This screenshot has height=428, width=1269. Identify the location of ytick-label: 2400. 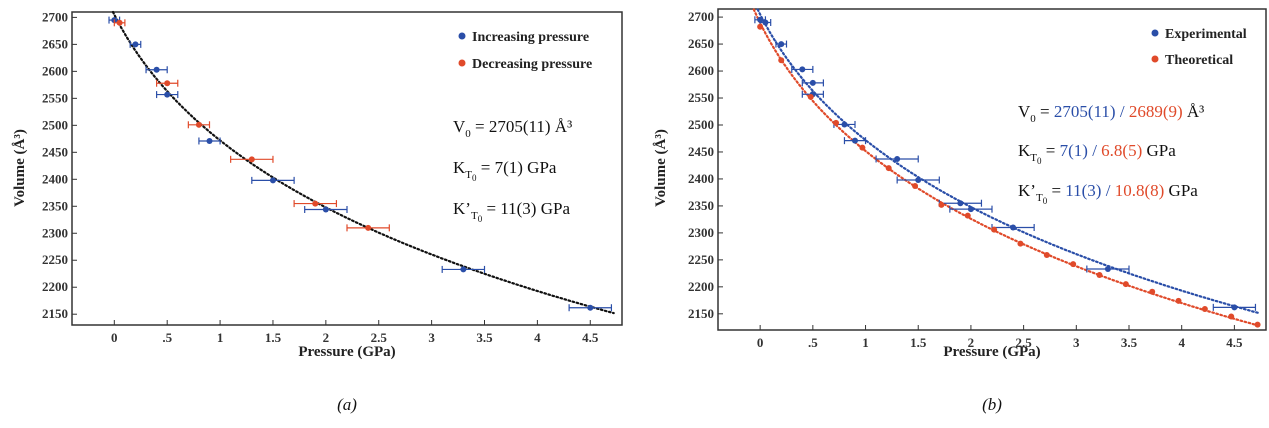
(701, 178).